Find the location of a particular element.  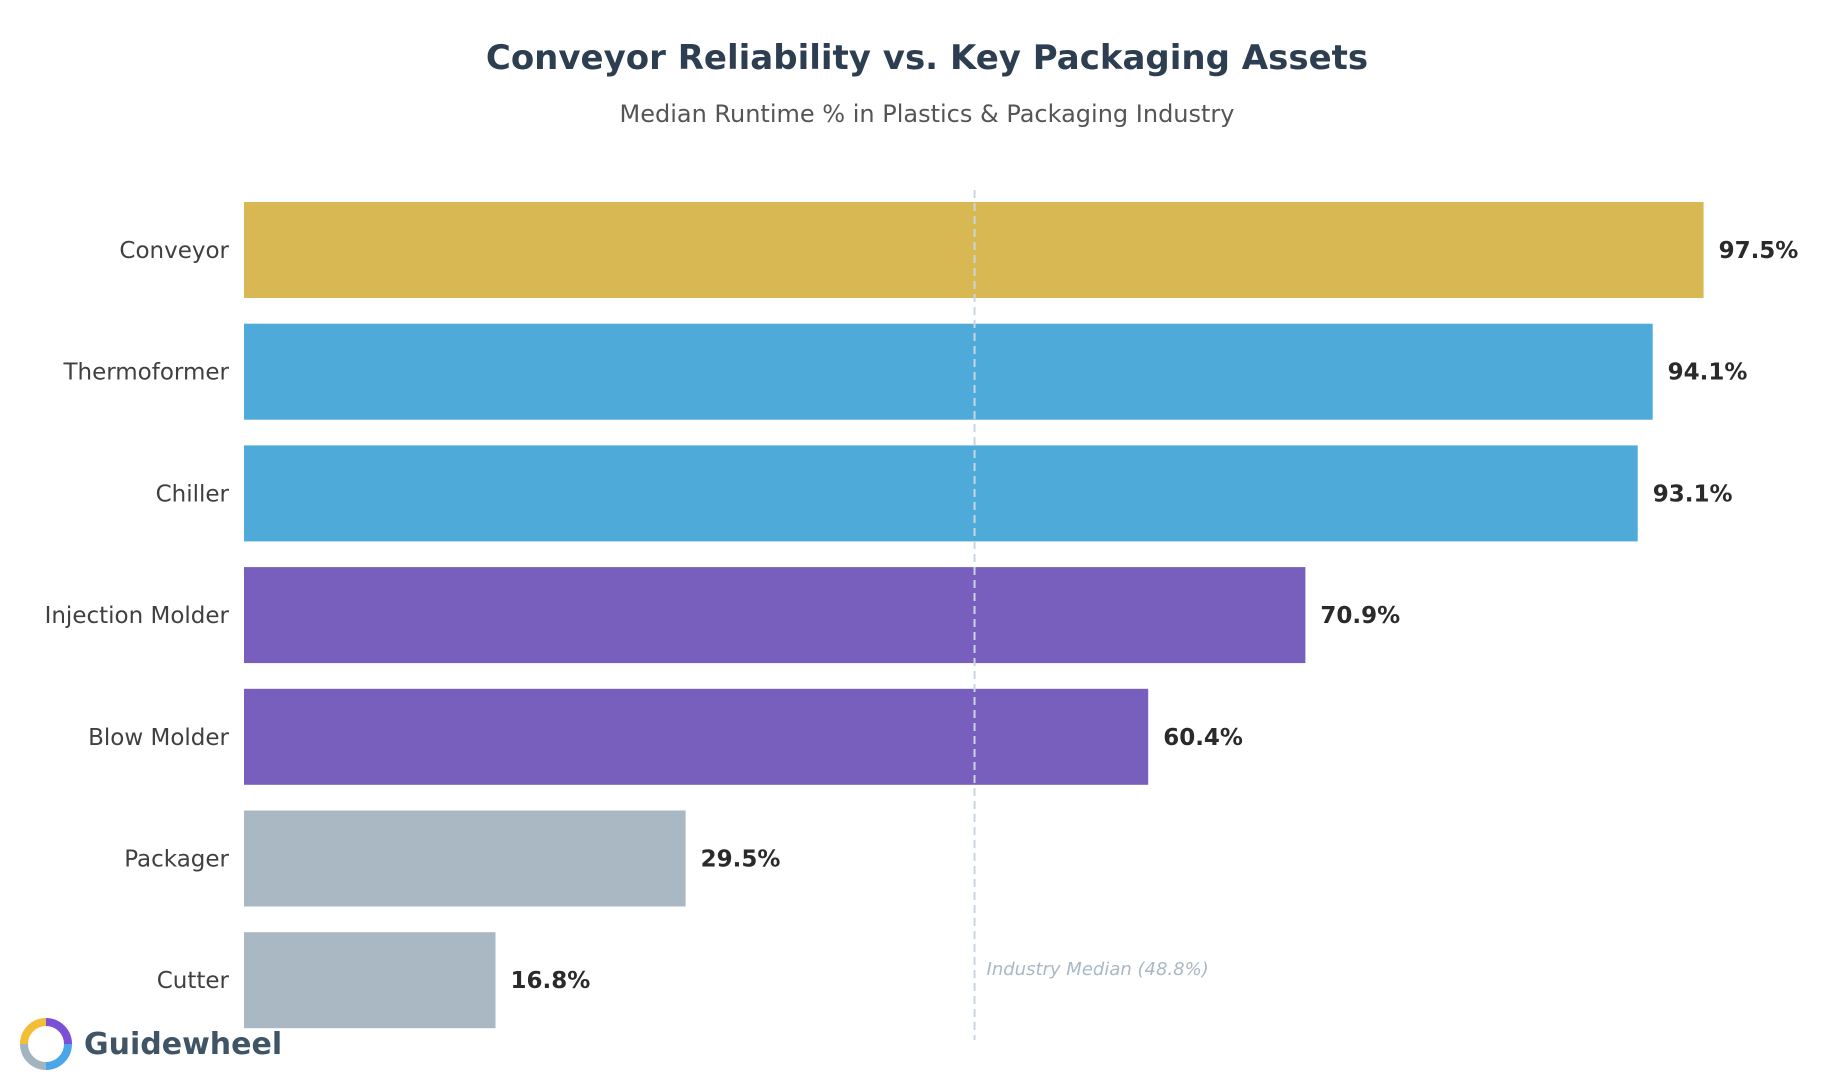

category-label-thermoformer: Thermoformer is located at coordinates (145, 373).